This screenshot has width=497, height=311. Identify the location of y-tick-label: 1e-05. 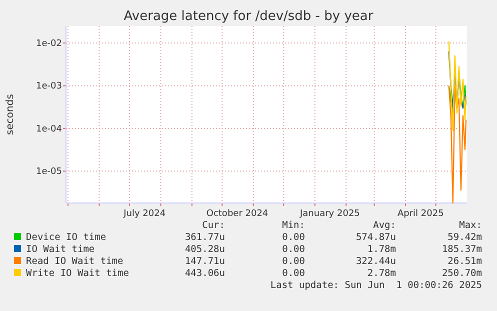
(49, 172).